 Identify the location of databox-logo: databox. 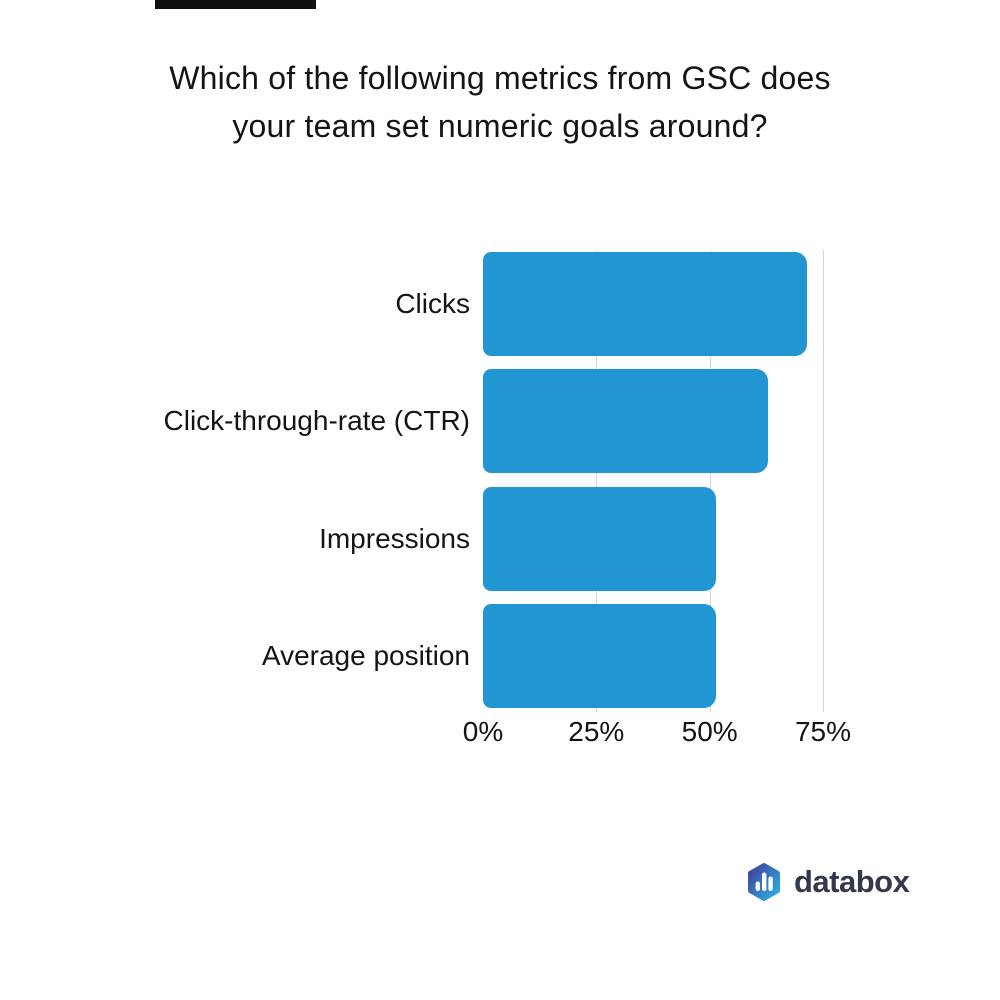
(828, 882).